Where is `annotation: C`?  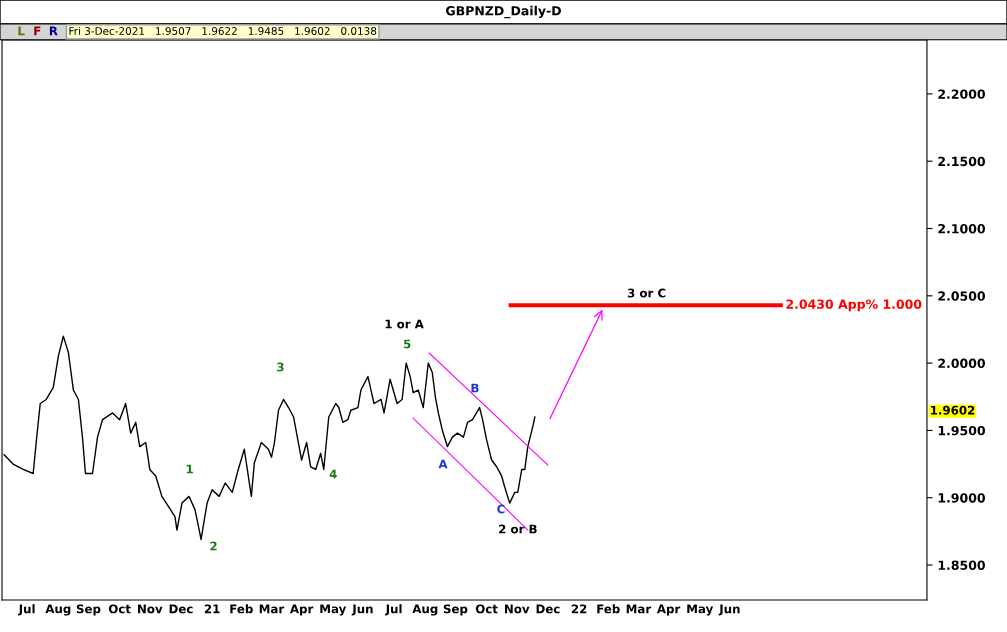
annotation: C is located at coordinates (501, 509).